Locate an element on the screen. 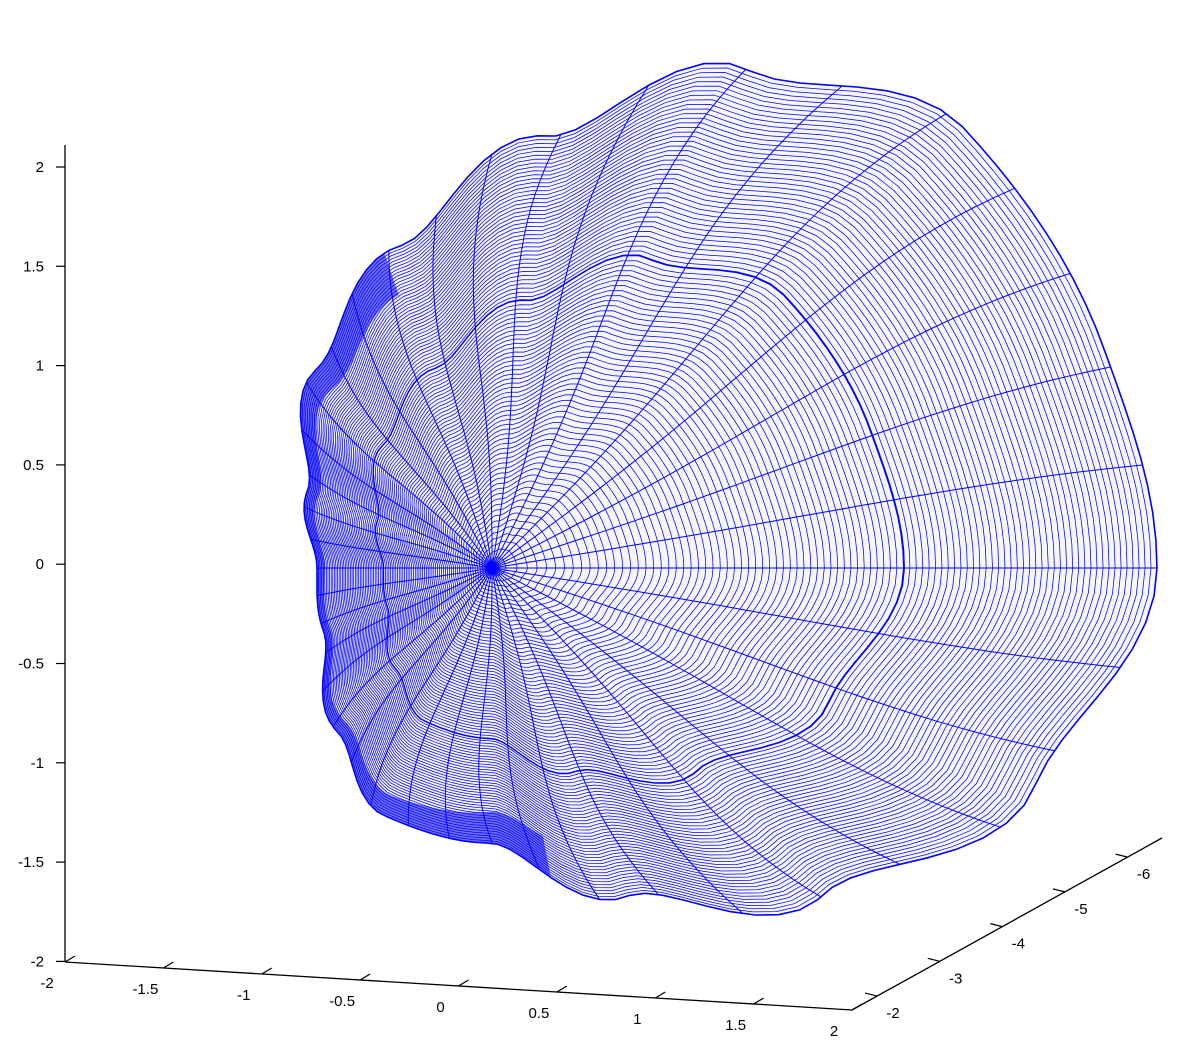  x-axis-ticks: -2 -1.5 -1 -0.5 0 0.5 1 1.5 2 is located at coordinates (451, 997).